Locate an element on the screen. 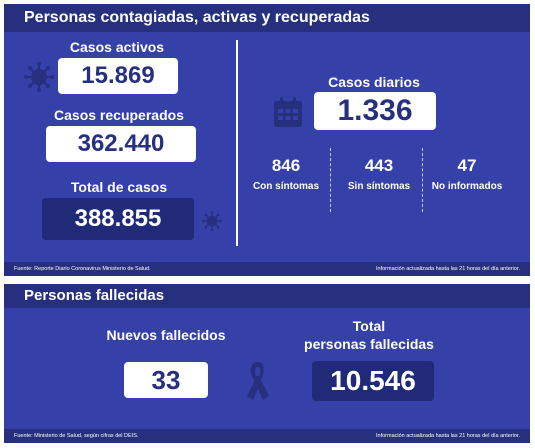  total-deaths-label-2: personas fallecidas is located at coordinates (369, 344).